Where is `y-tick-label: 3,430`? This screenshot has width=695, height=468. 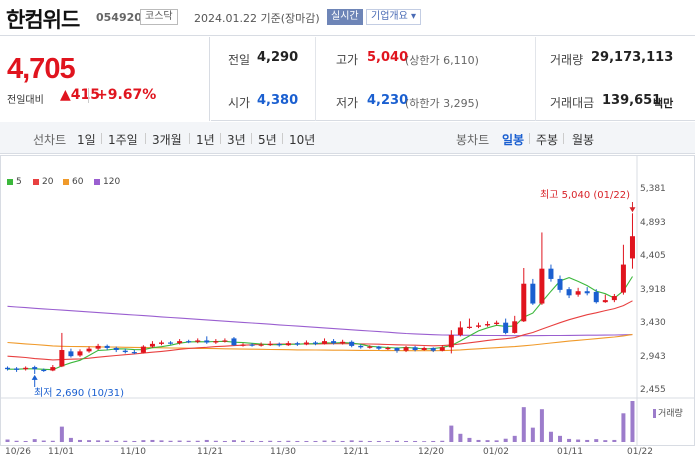 y-tick-label: 3,430 is located at coordinates (653, 323).